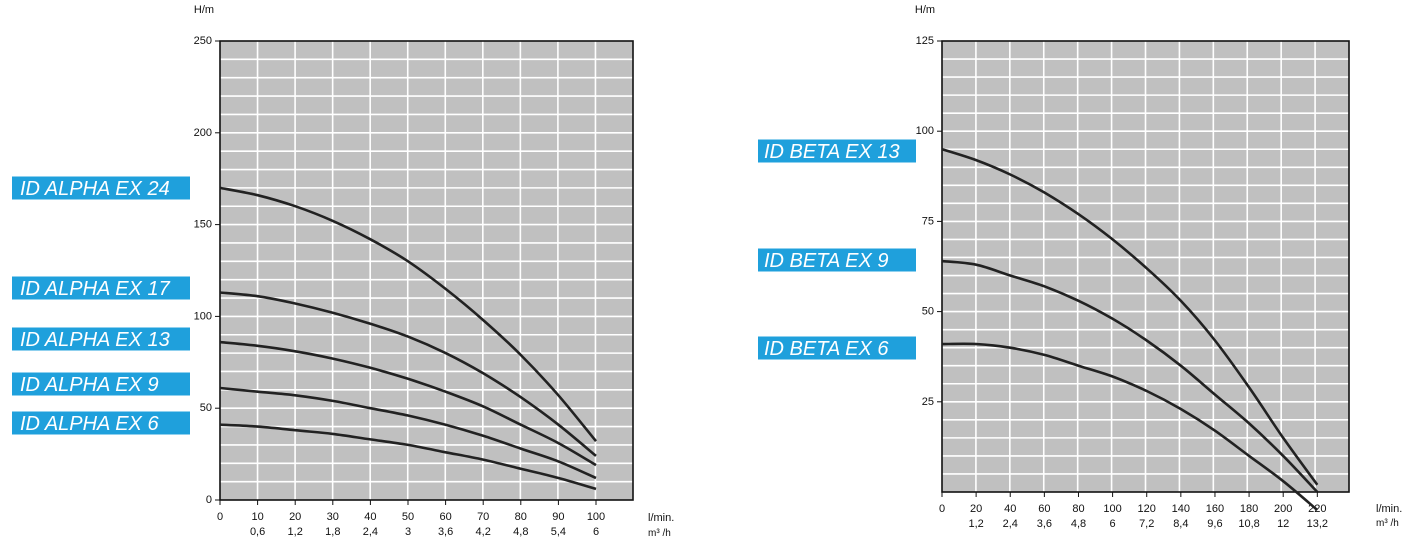  Describe the element at coordinates (826, 261) in the screenshot. I see `series-badge-label: ID BETA EX 9` at that location.